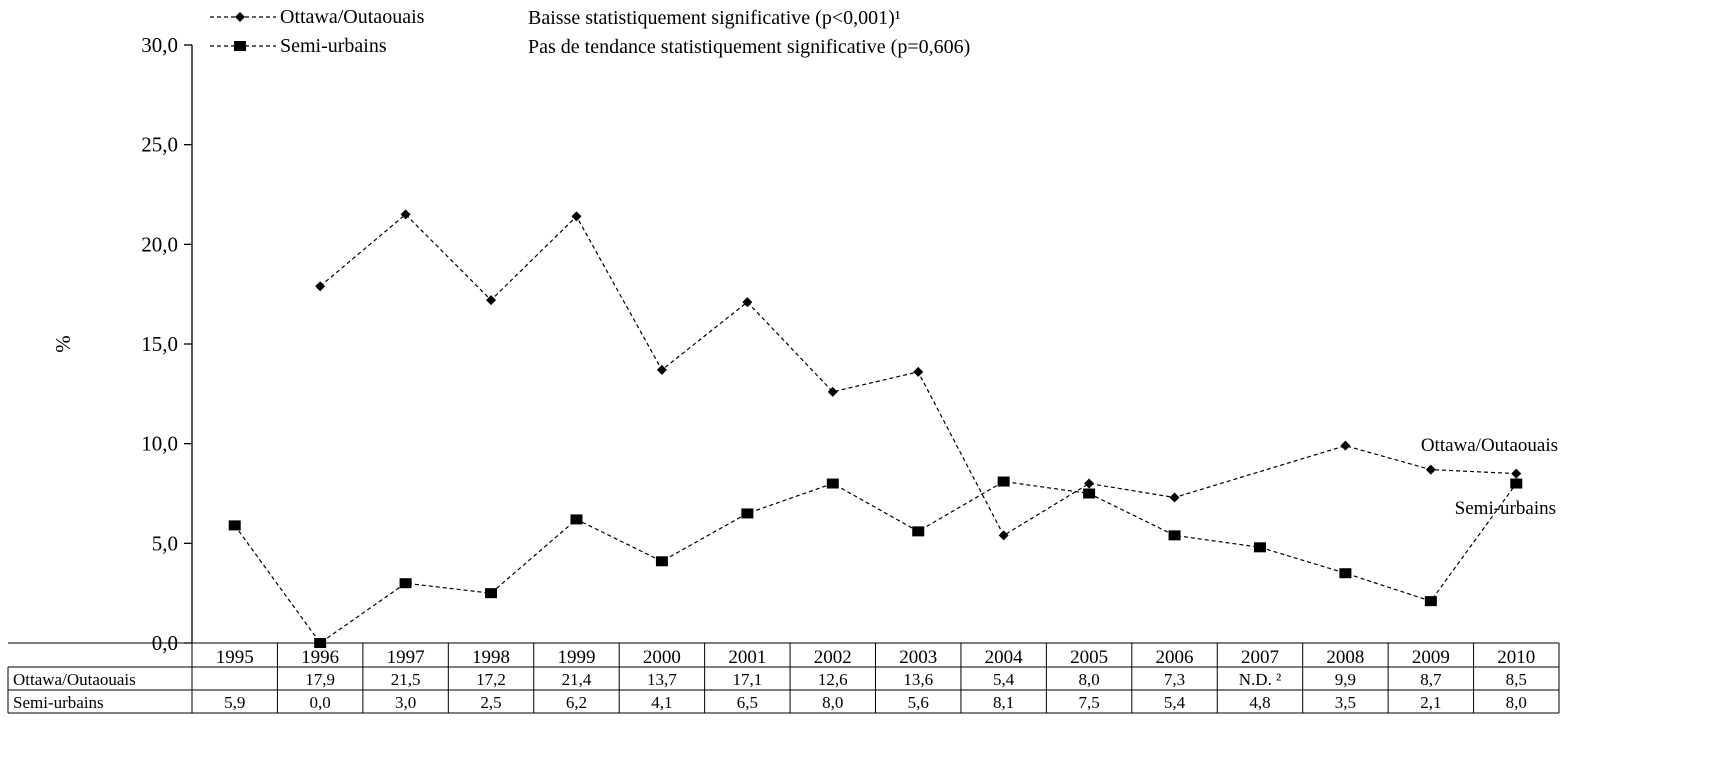 The image size is (1711, 780). I want to click on table-cell: 3,0, so click(405, 702).